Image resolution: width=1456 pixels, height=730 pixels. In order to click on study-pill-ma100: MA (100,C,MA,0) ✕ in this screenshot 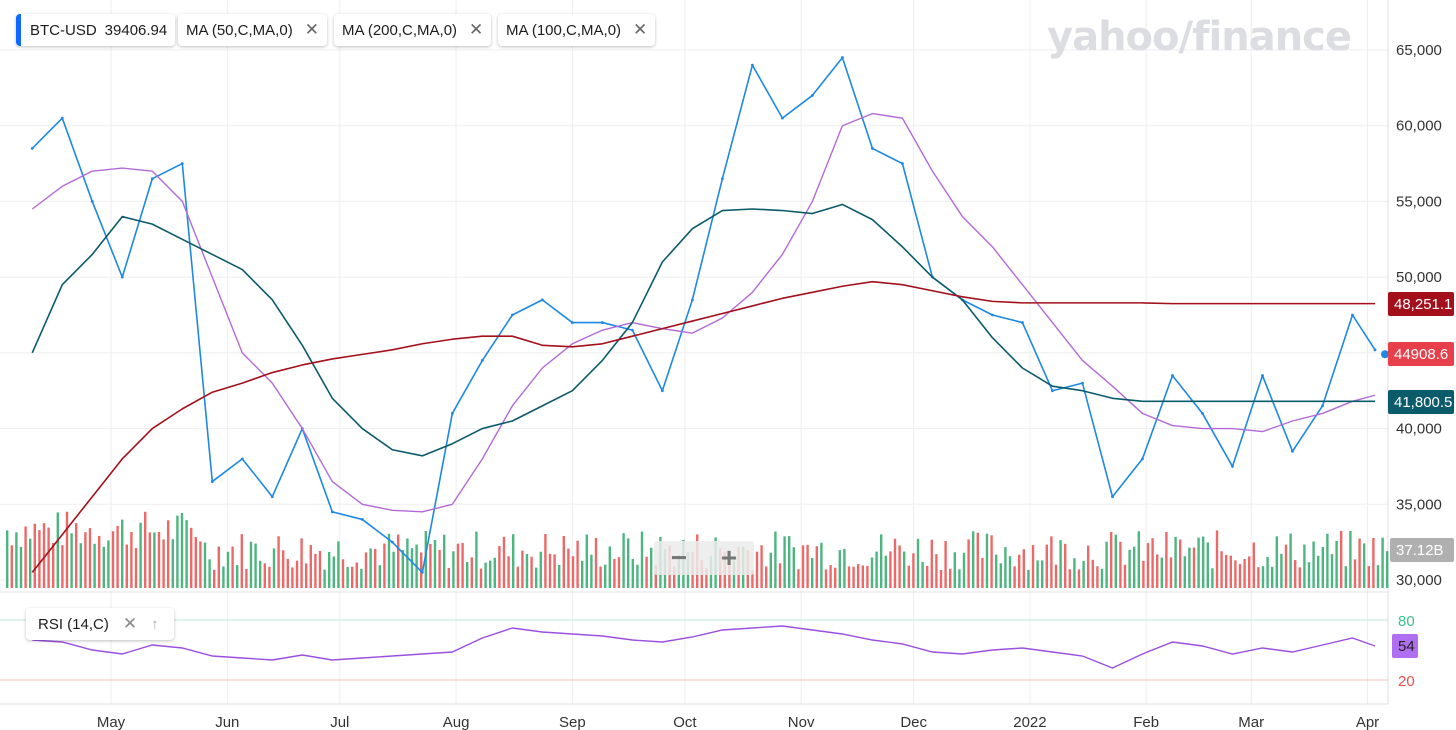, I will do `click(577, 30)`.